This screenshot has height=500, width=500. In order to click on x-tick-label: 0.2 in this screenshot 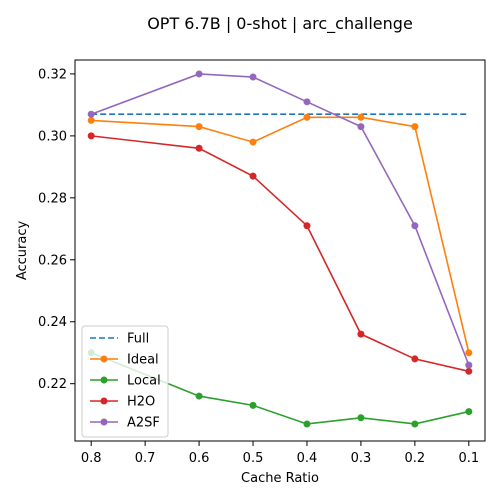, I will do `click(415, 458)`.